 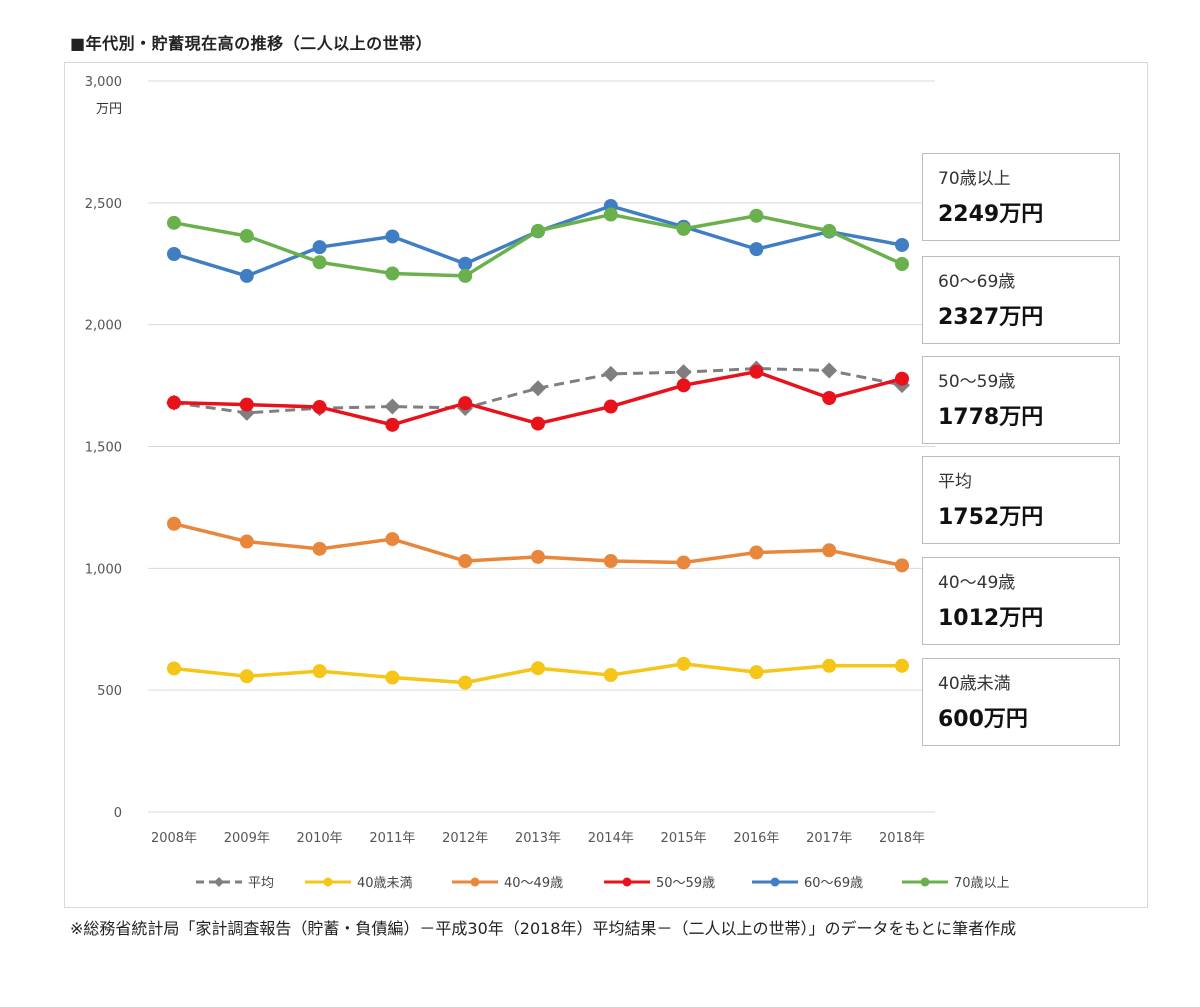 What do you see at coordinates (833, 883) in the screenshot?
I see `legend-label: 60～69歳` at bounding box center [833, 883].